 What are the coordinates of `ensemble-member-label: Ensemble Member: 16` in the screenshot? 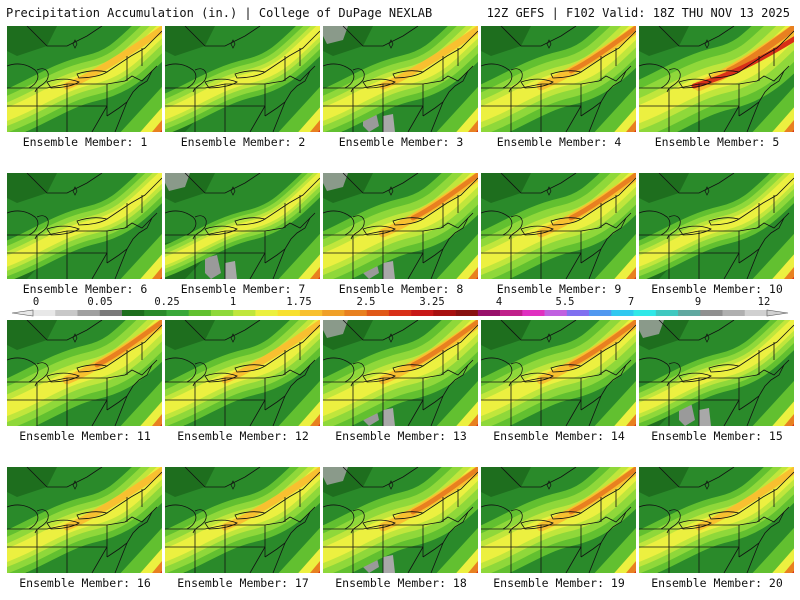 It's located at (85, 583).